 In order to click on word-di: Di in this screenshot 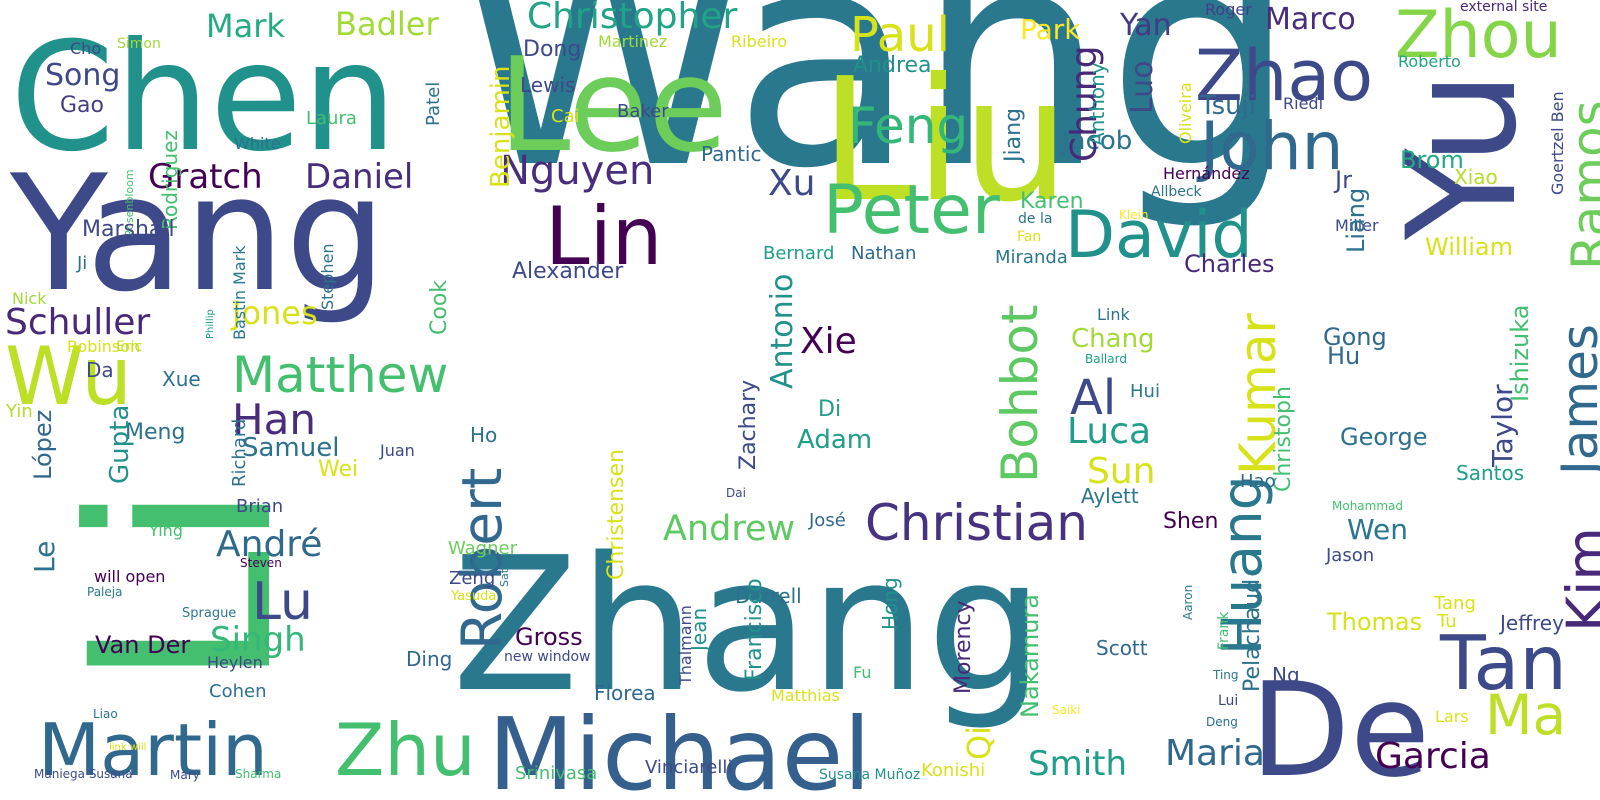, I will do `click(830, 410)`.